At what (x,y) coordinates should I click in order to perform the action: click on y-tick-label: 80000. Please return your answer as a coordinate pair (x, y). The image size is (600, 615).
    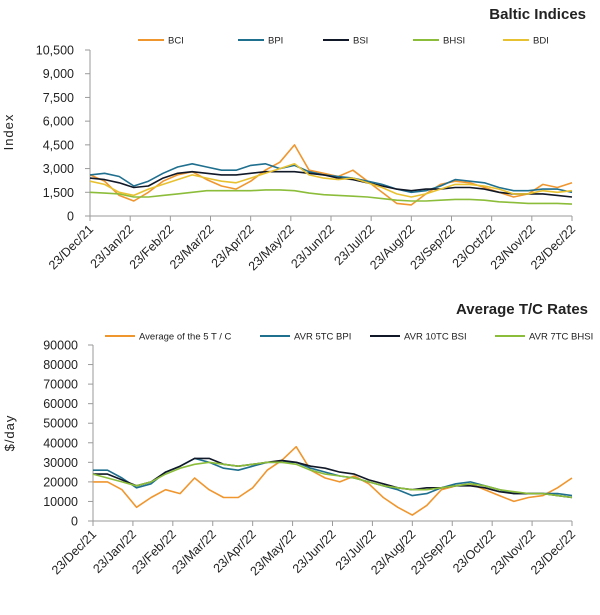
    Looking at the image, I should click on (60, 365).